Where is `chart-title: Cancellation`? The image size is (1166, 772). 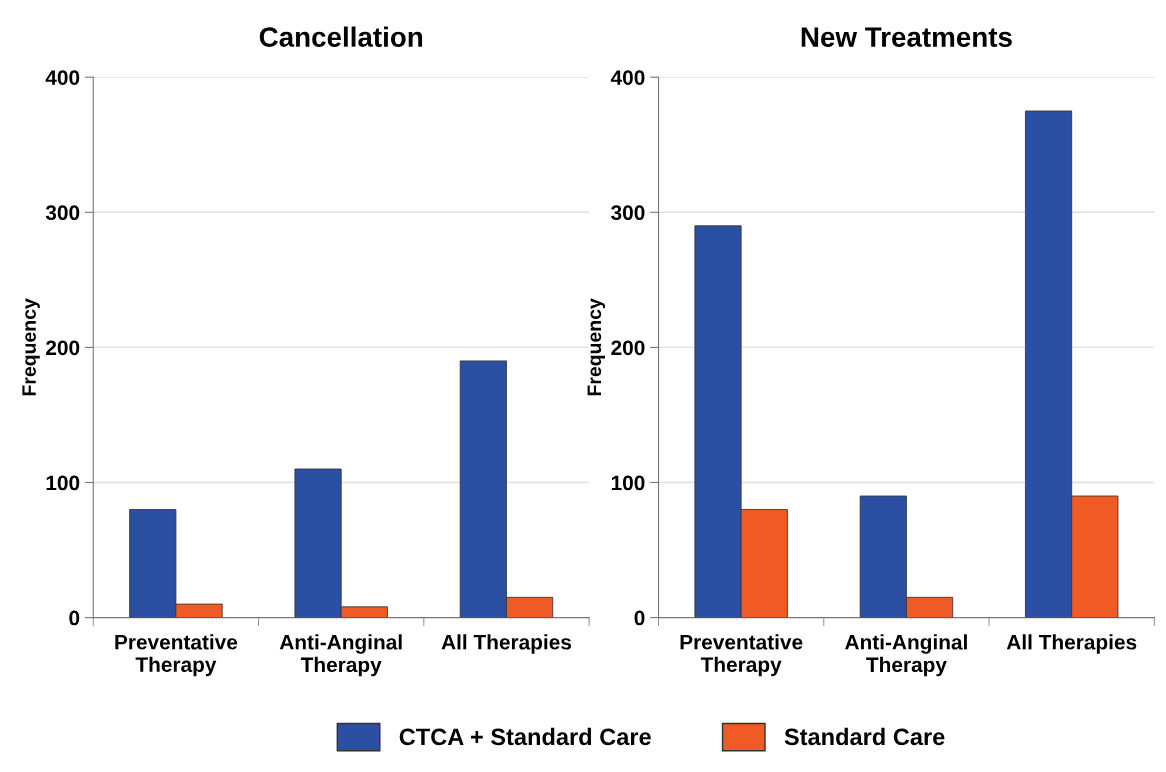
chart-title: Cancellation is located at coordinates (341, 36).